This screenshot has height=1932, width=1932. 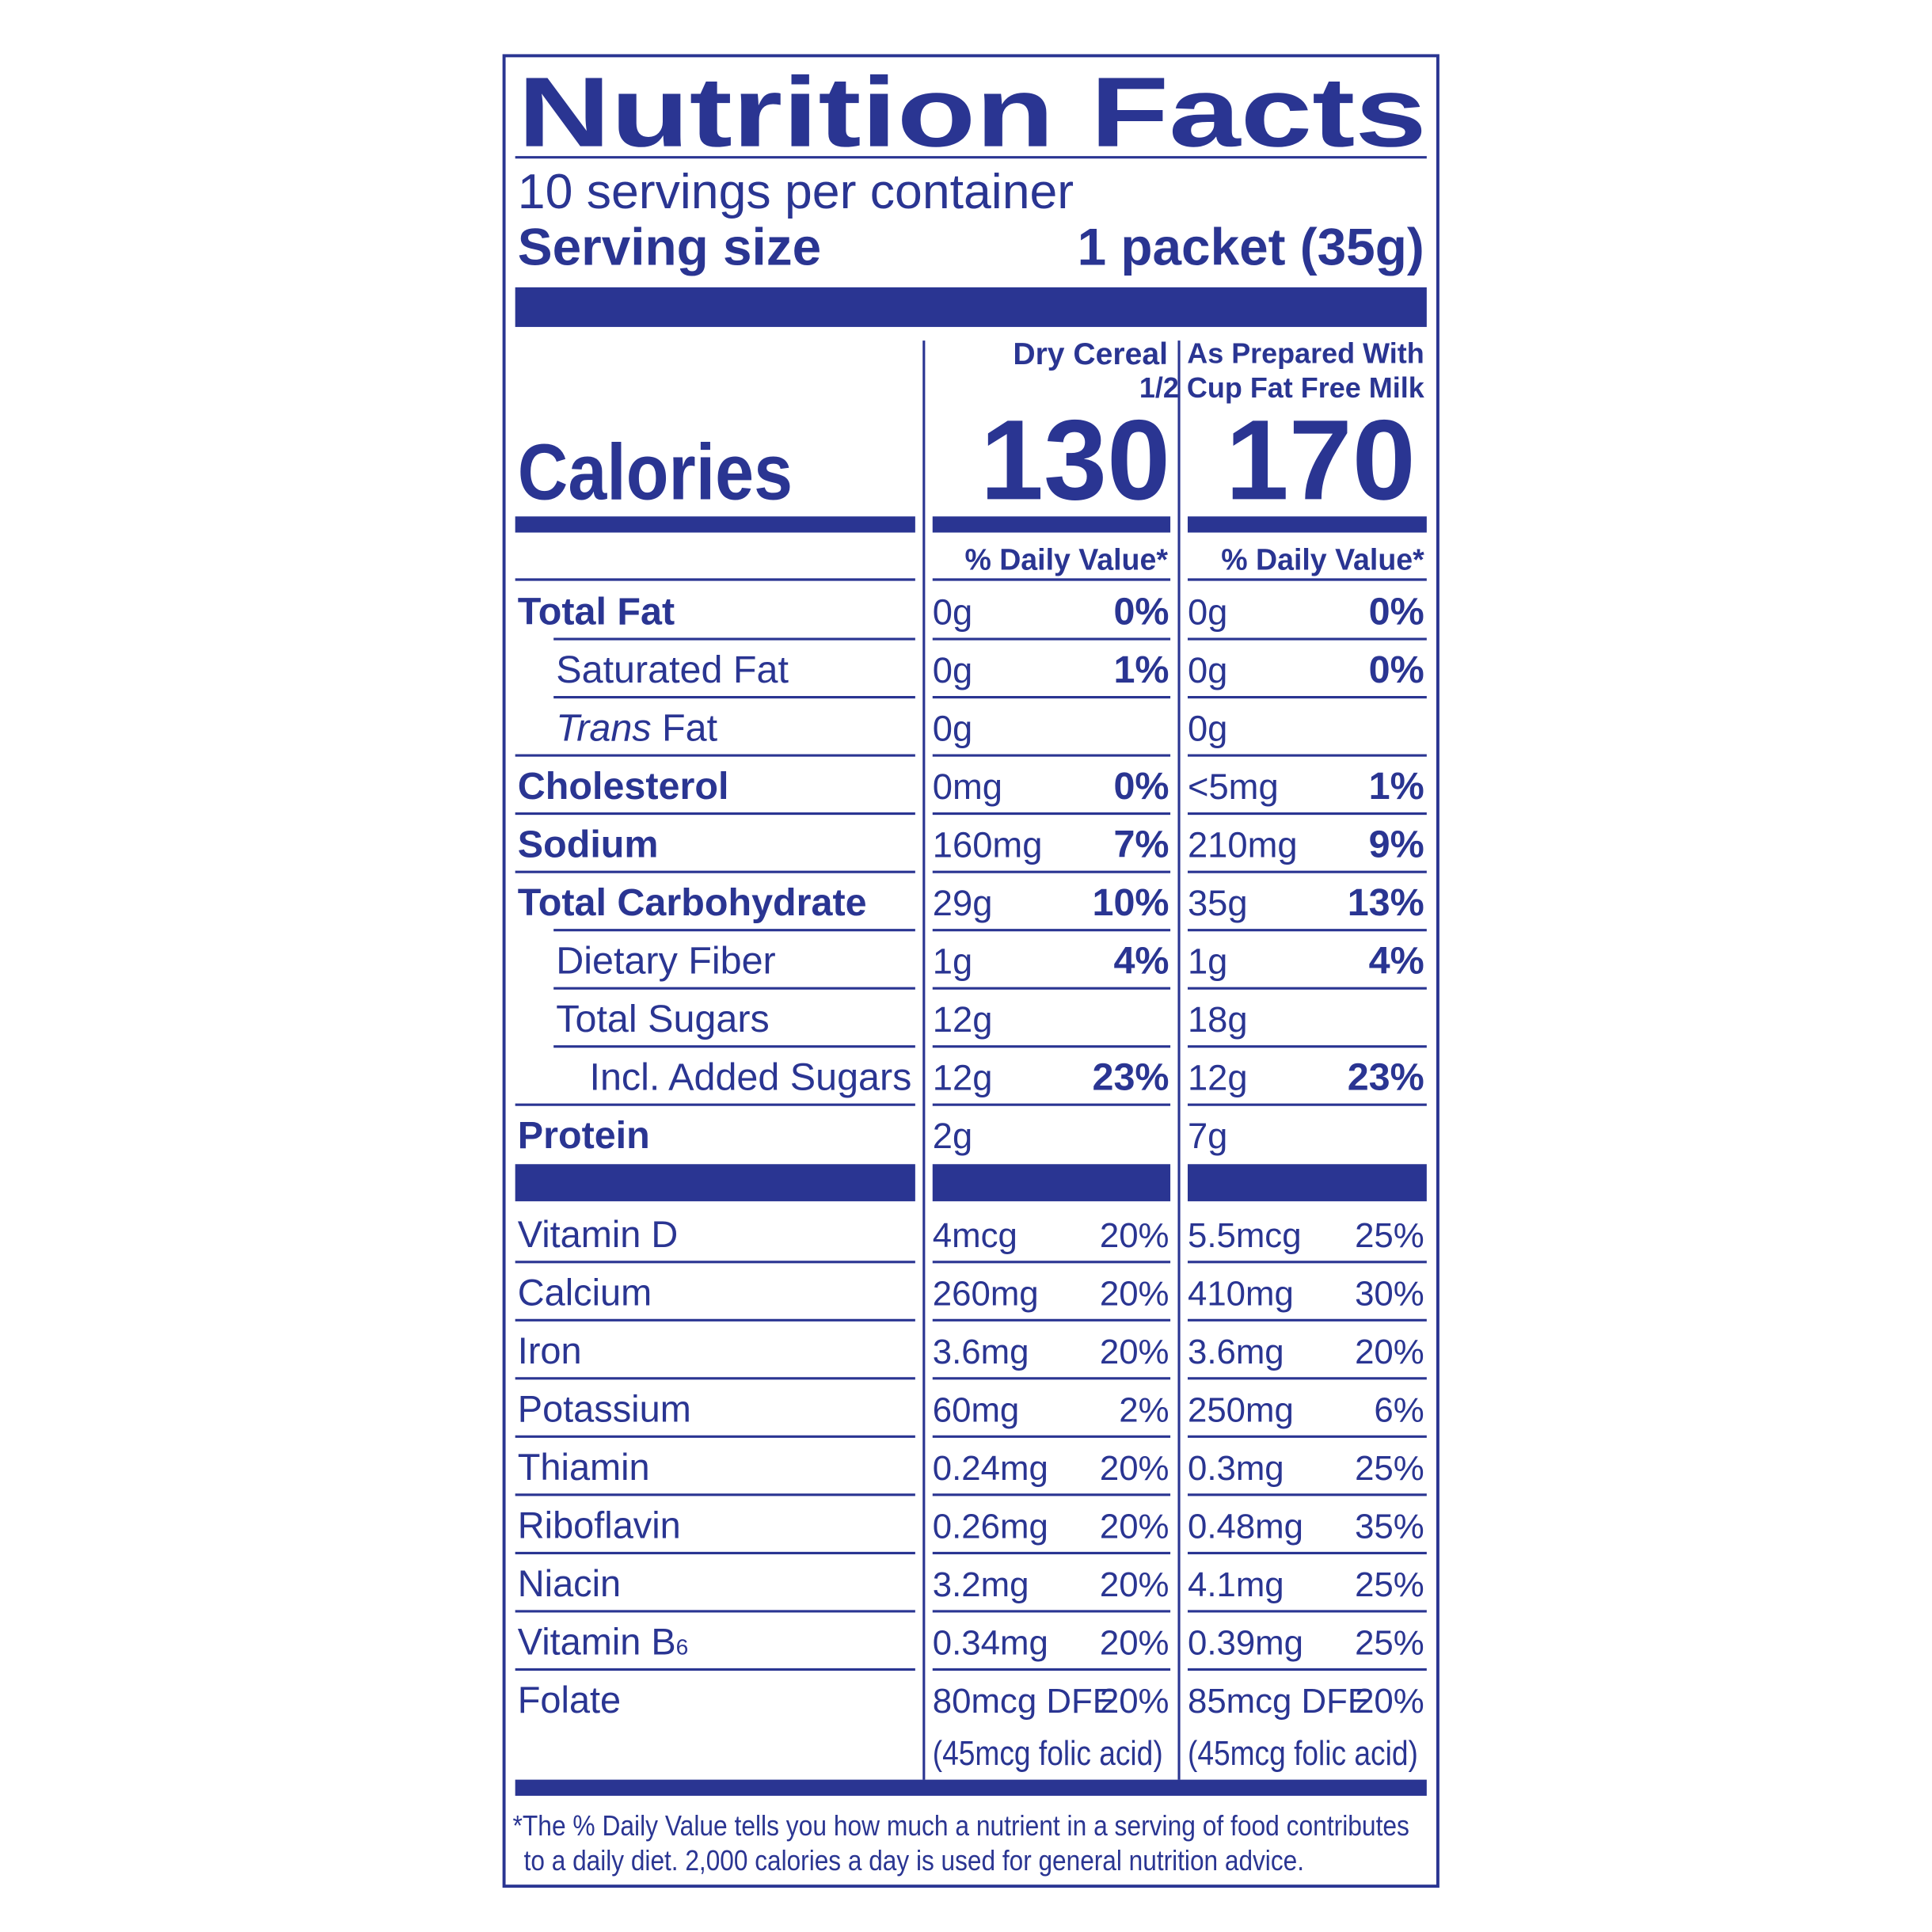 I want to click on nutrient-name: Potassium, so click(x=604, y=1410).